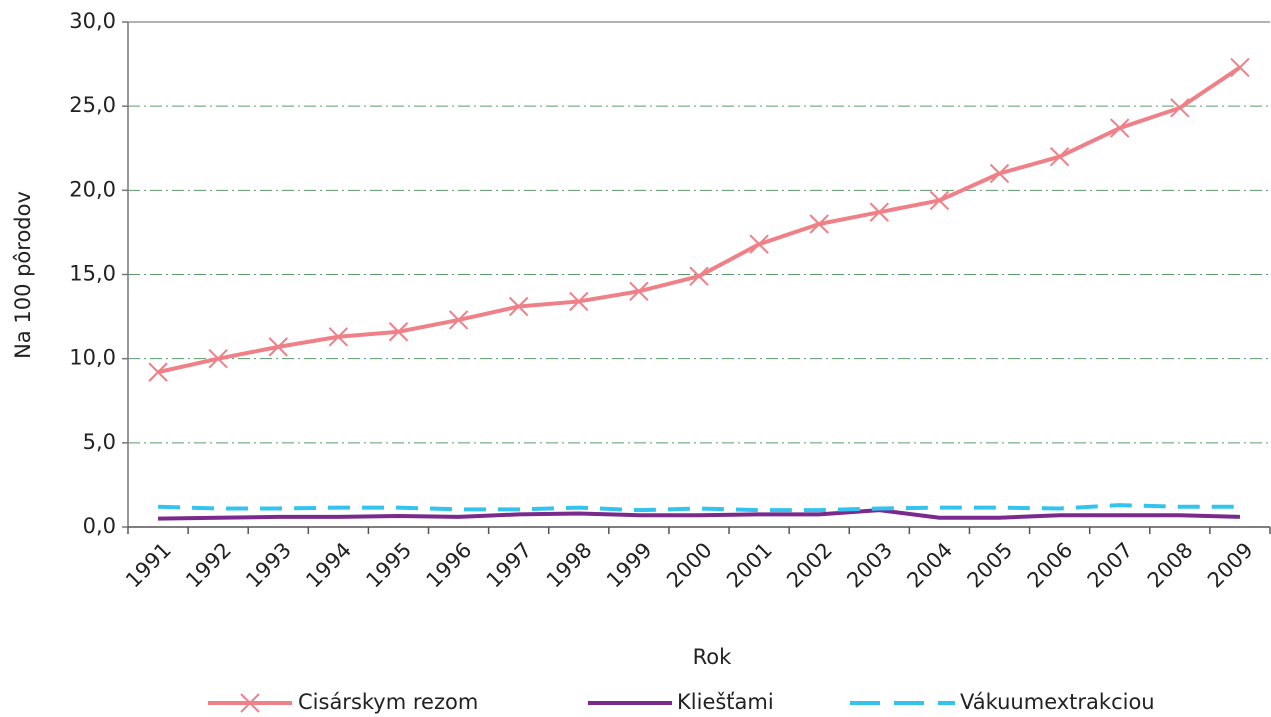 The width and height of the screenshot is (1271, 717). What do you see at coordinates (23, 275) in the screenshot?
I see `y-axis-label: Na 100 pôrodov` at bounding box center [23, 275].